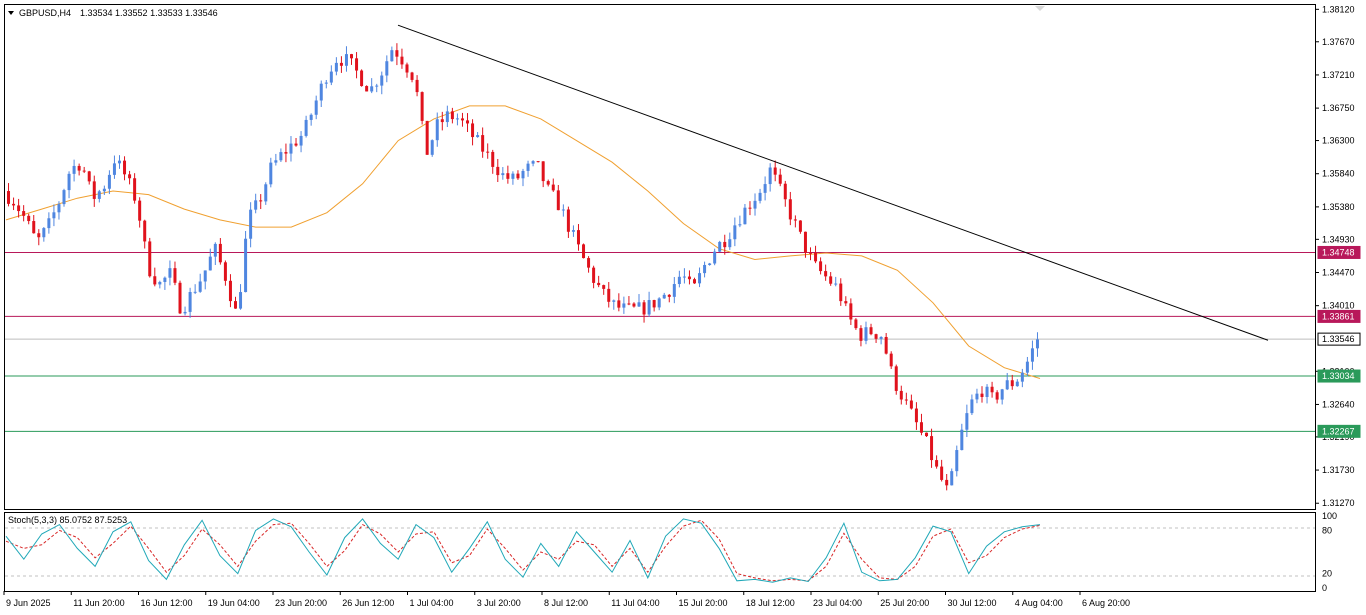  What do you see at coordinates (1338, 239) in the screenshot?
I see `price-tick-label: 1.34930` at bounding box center [1338, 239].